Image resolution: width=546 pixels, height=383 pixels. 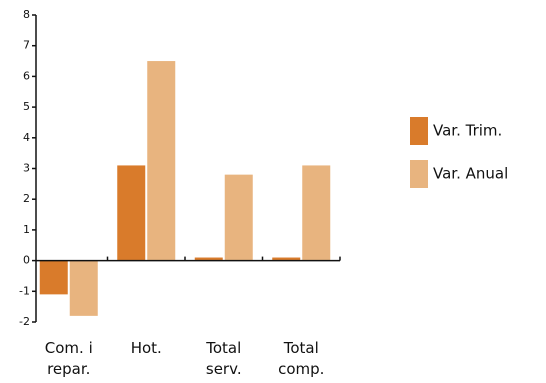 What do you see at coordinates (26, 45) in the screenshot?
I see `y-tick-label: 7` at bounding box center [26, 45].